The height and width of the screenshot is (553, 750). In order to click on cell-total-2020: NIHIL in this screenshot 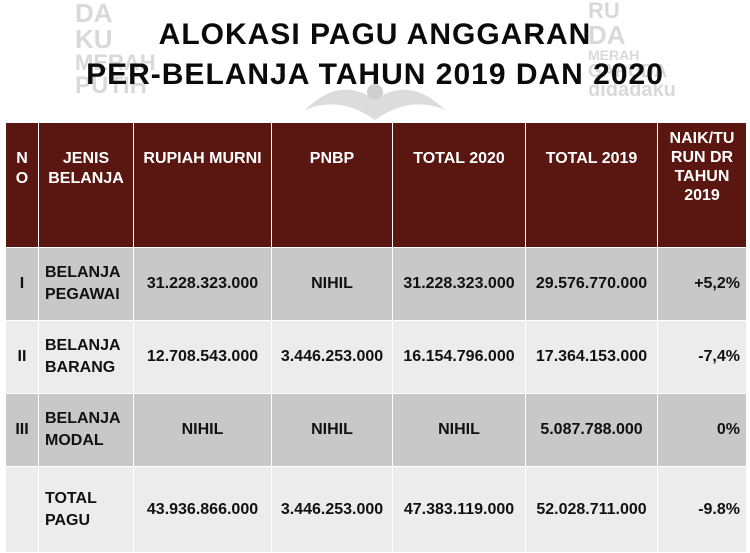, I will do `click(459, 430)`.